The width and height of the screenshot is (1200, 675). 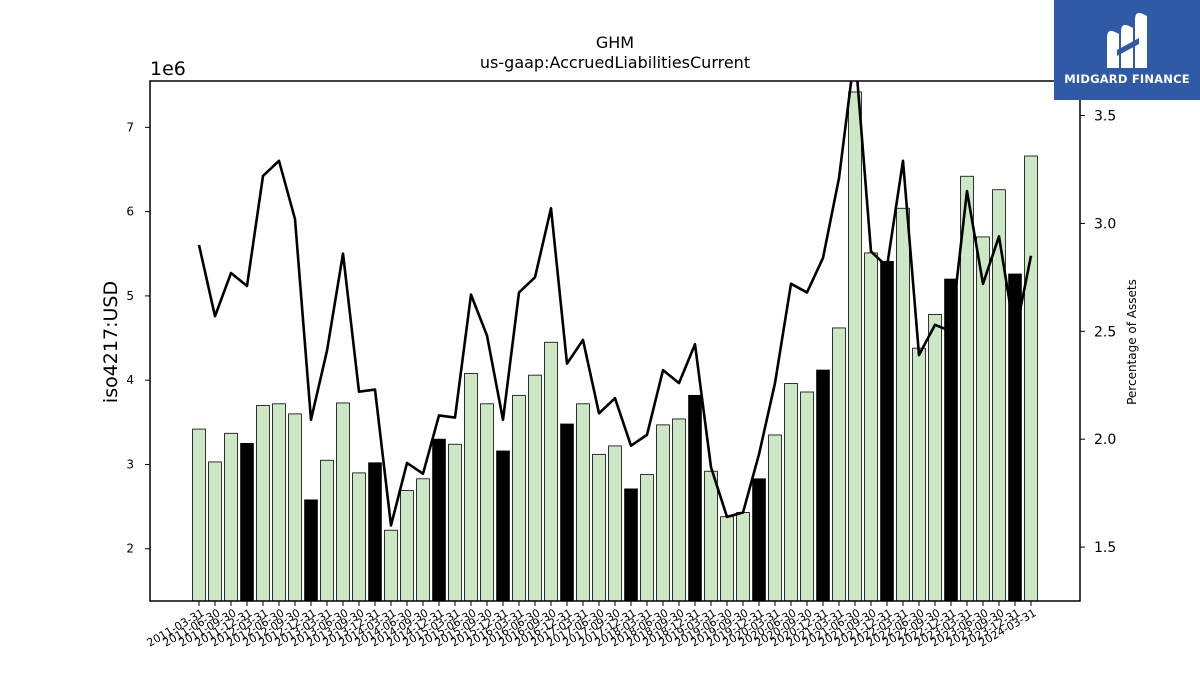 What do you see at coordinates (1105, 548) in the screenshot?
I see `y2-tick-label: 1.5` at bounding box center [1105, 548].